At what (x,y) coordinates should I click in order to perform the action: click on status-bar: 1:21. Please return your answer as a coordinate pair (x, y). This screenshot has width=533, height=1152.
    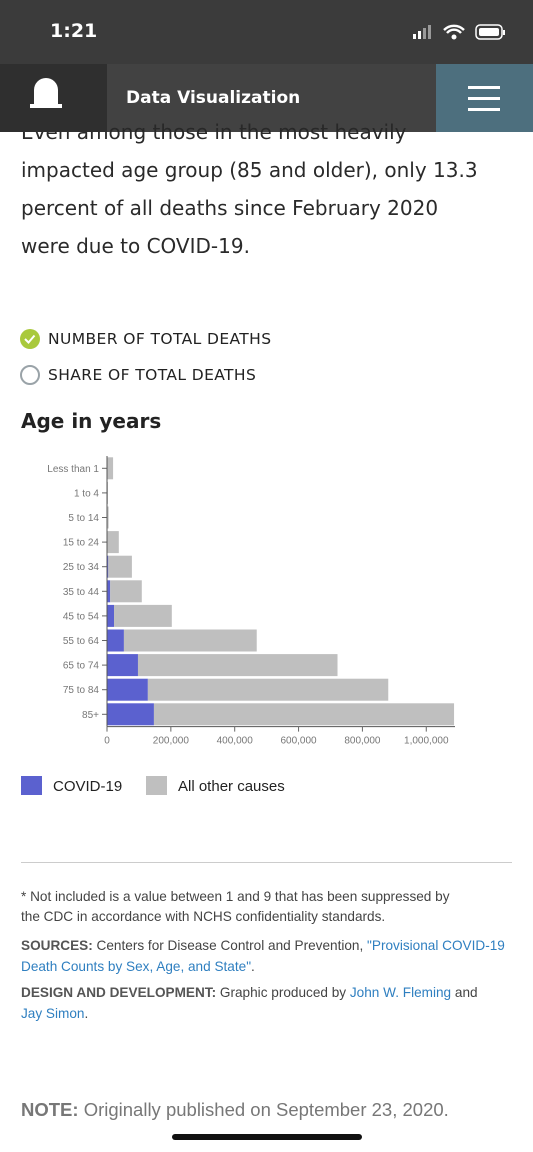
    Looking at the image, I should click on (266, 32).